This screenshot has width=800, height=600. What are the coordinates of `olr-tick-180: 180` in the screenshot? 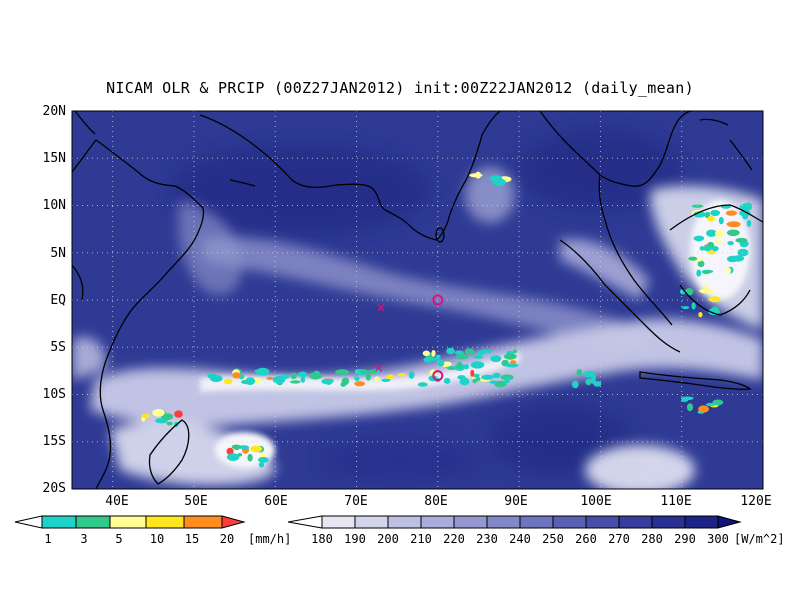 It's located at (322, 539).